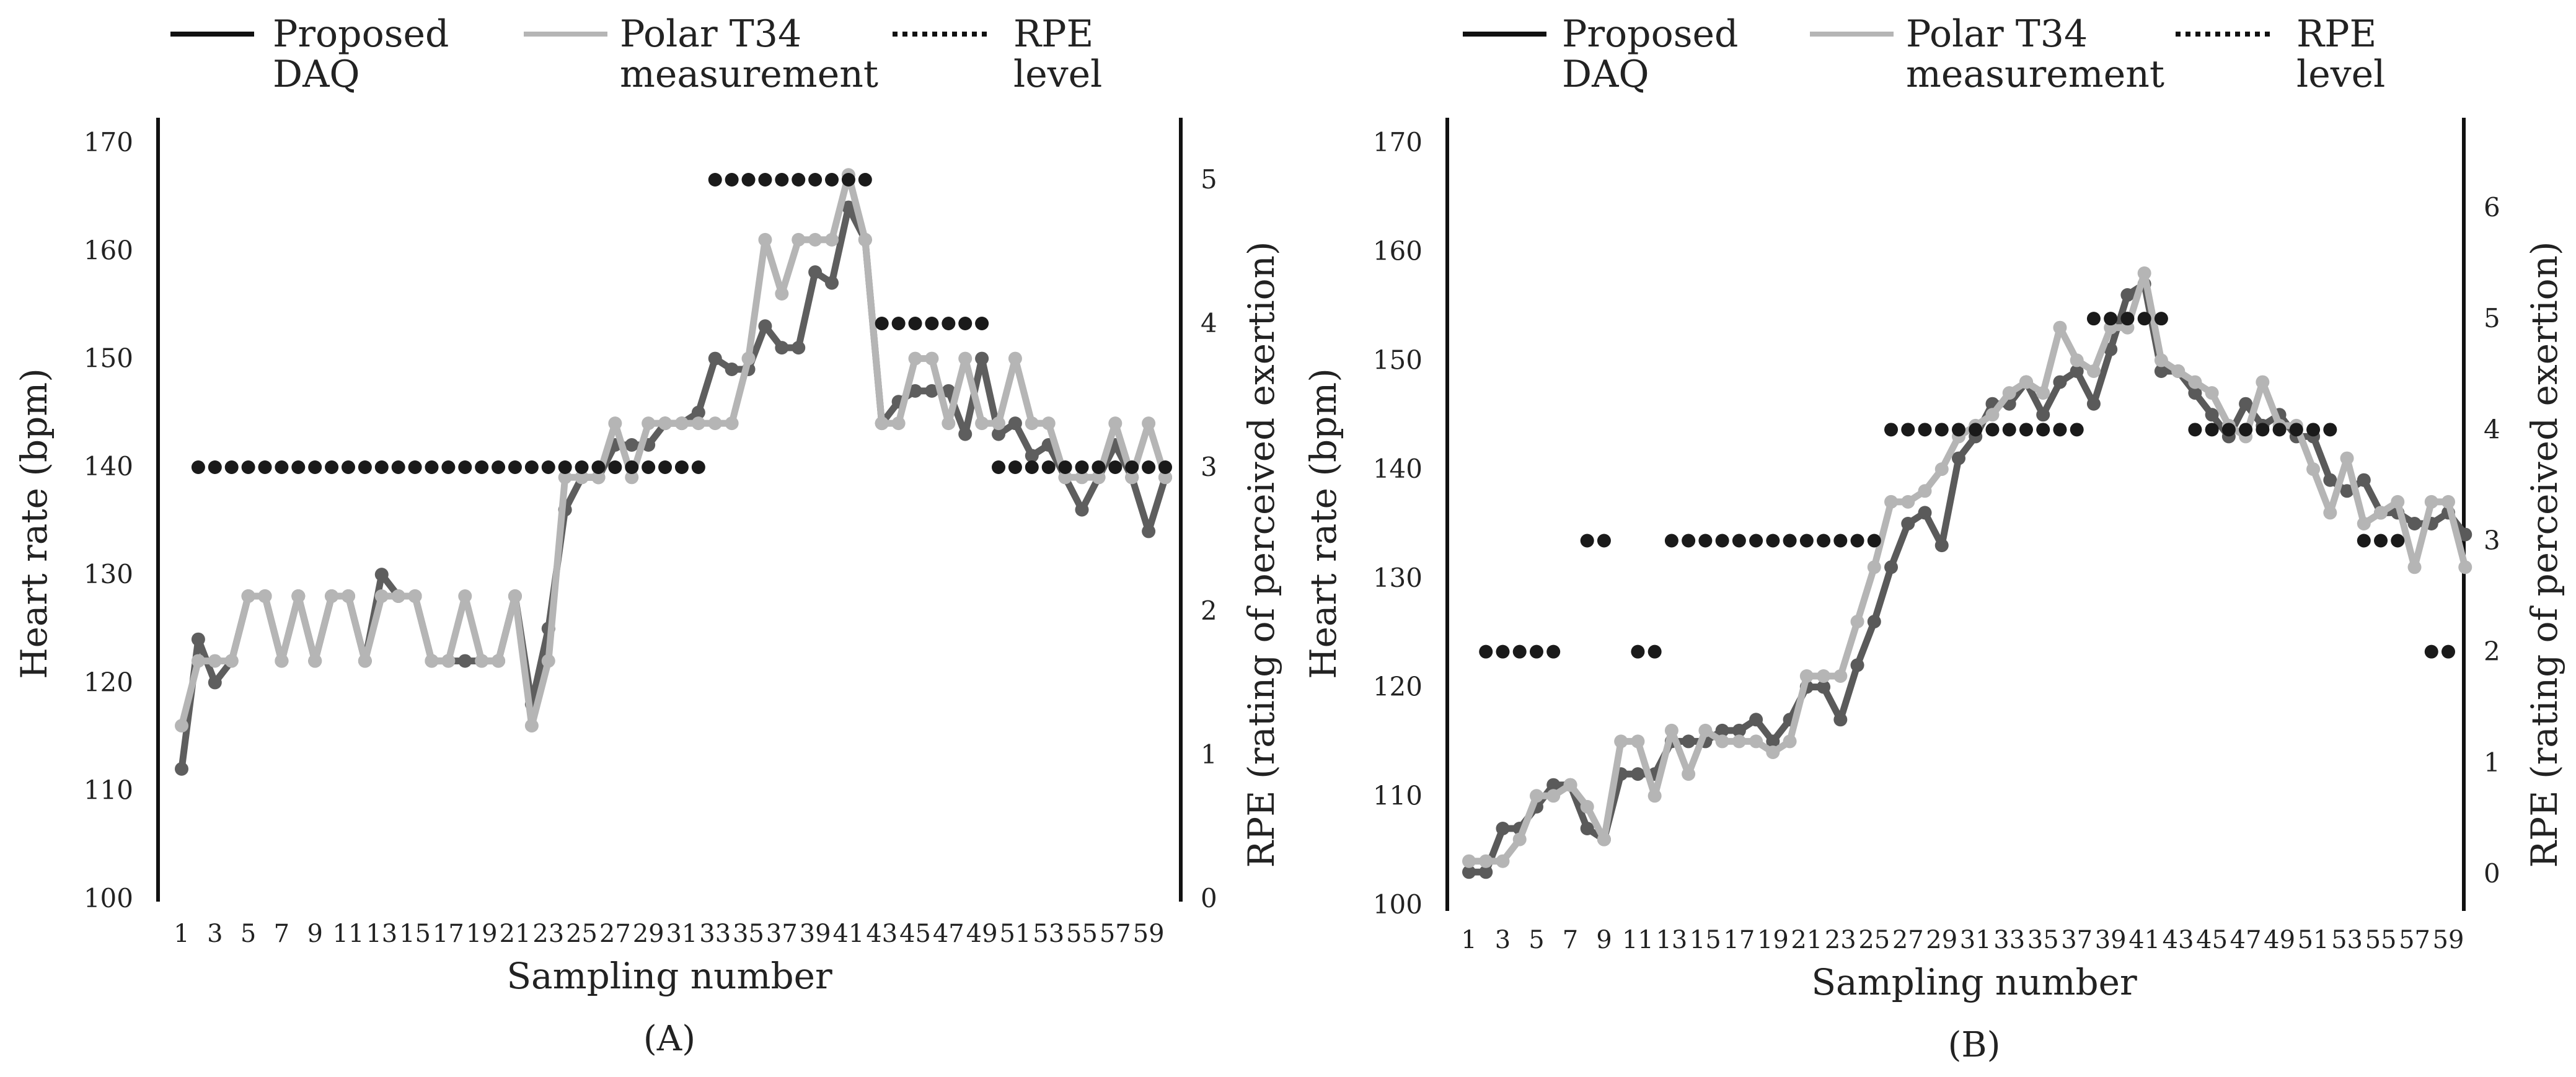 This screenshot has height=1077, width=2576. What do you see at coordinates (1605, 74) in the screenshot?
I see `panel-b-legend-label-proposed-2: DAQ` at bounding box center [1605, 74].